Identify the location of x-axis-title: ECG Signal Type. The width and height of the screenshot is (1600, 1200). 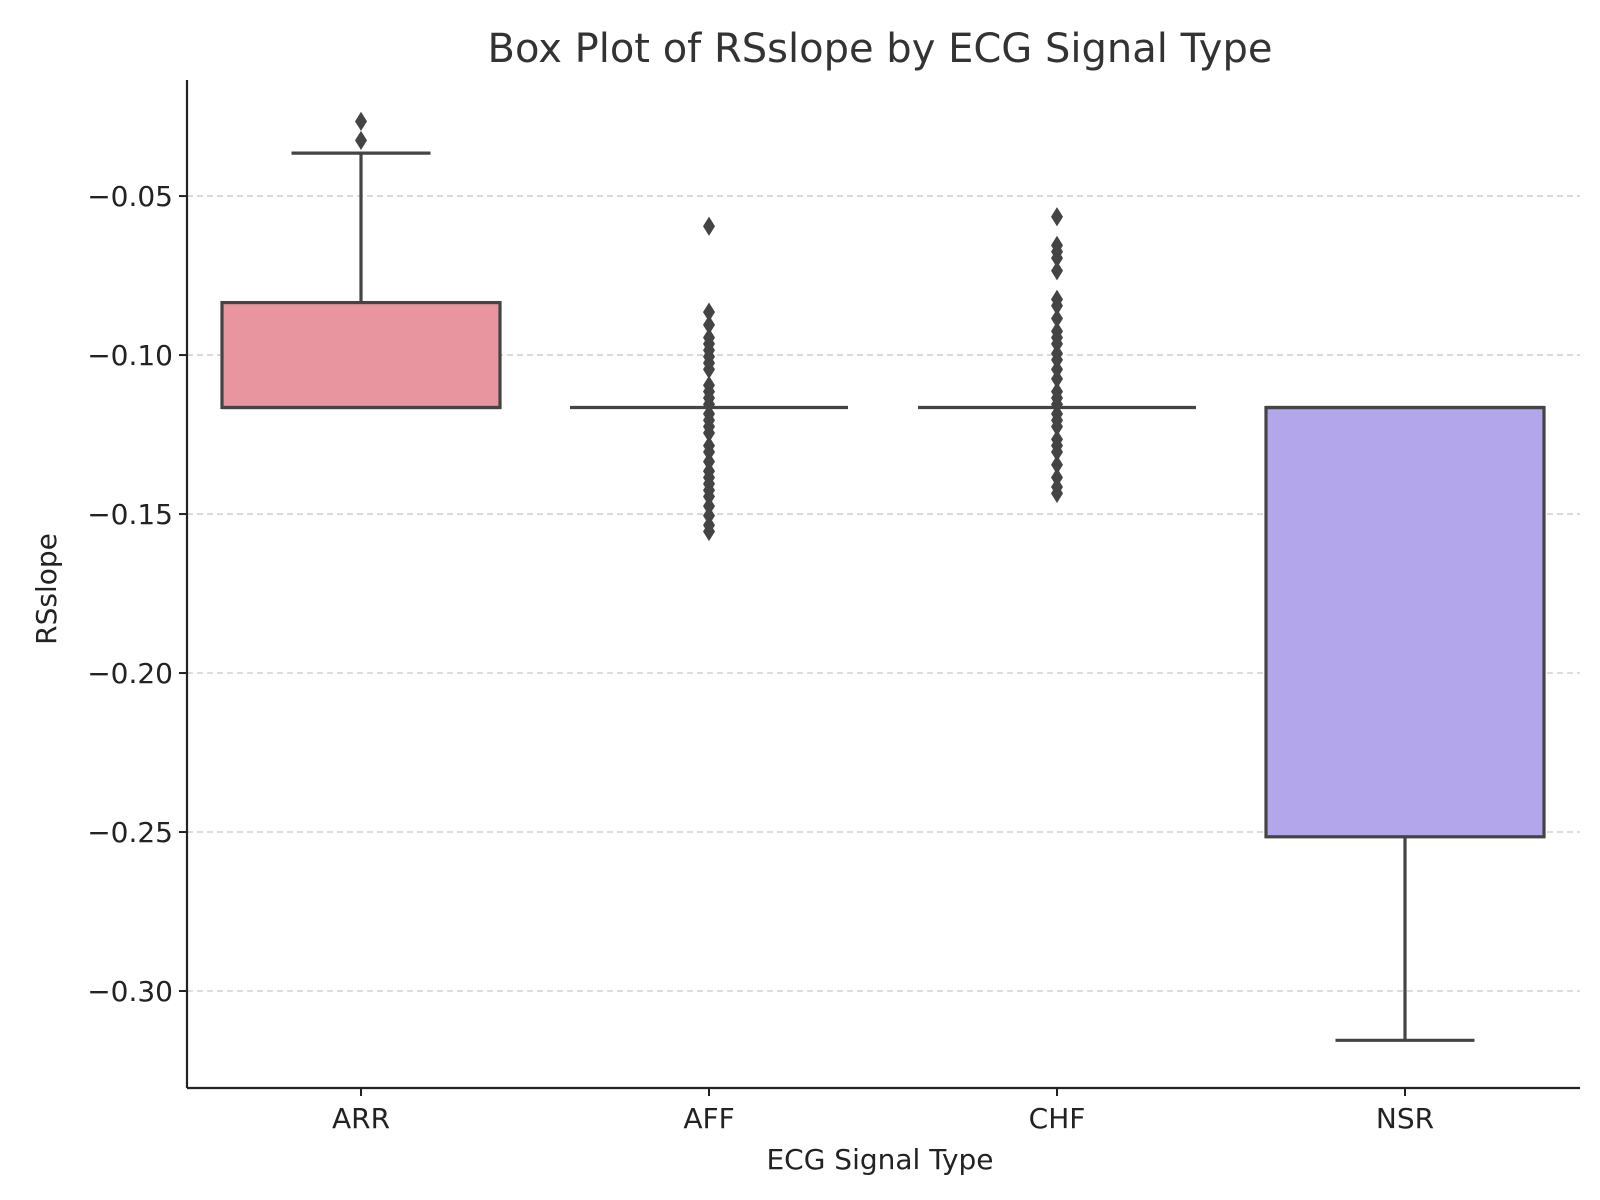
(879, 1159).